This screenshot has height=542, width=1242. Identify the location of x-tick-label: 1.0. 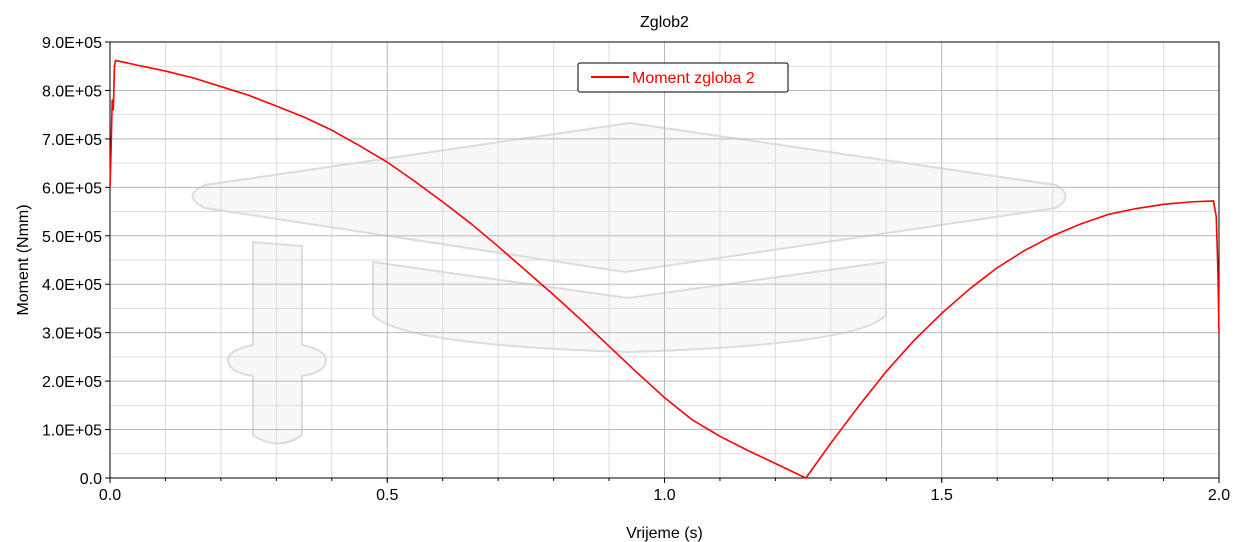
(664, 495).